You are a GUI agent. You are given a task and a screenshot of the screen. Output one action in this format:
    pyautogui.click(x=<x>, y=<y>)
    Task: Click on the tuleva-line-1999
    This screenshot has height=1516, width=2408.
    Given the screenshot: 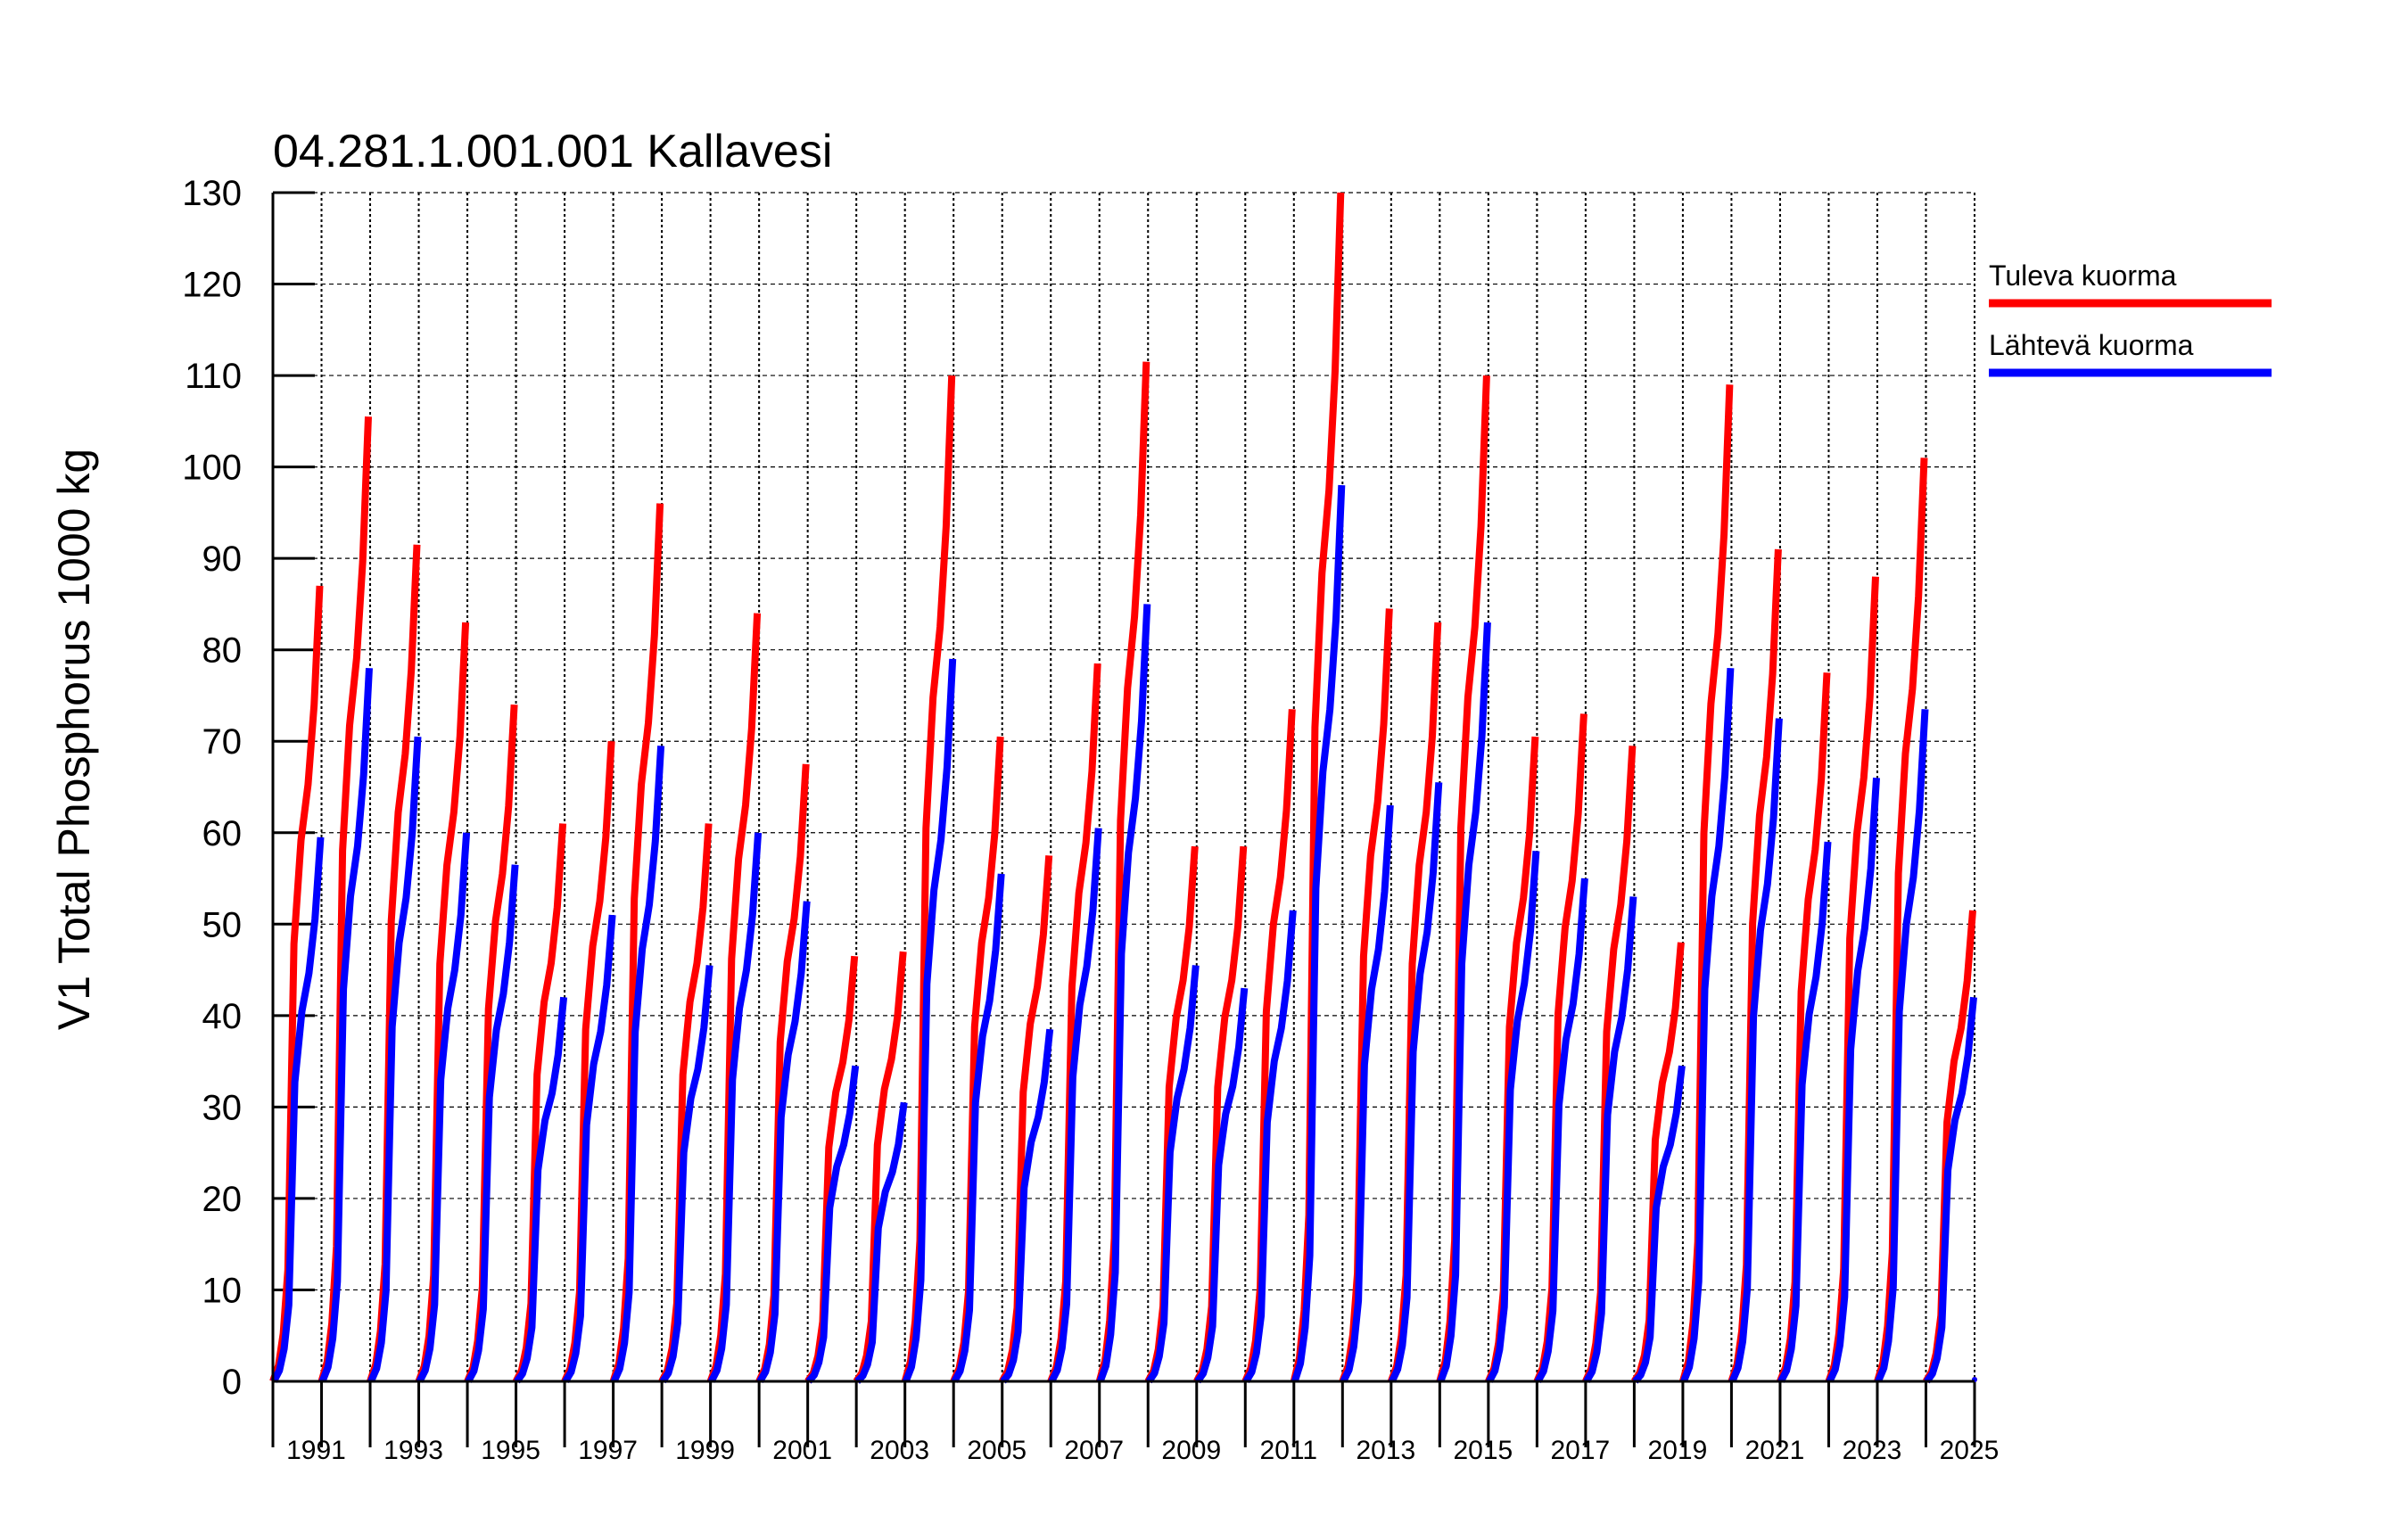 What is the action you would take?
    pyautogui.click(x=734, y=998)
    